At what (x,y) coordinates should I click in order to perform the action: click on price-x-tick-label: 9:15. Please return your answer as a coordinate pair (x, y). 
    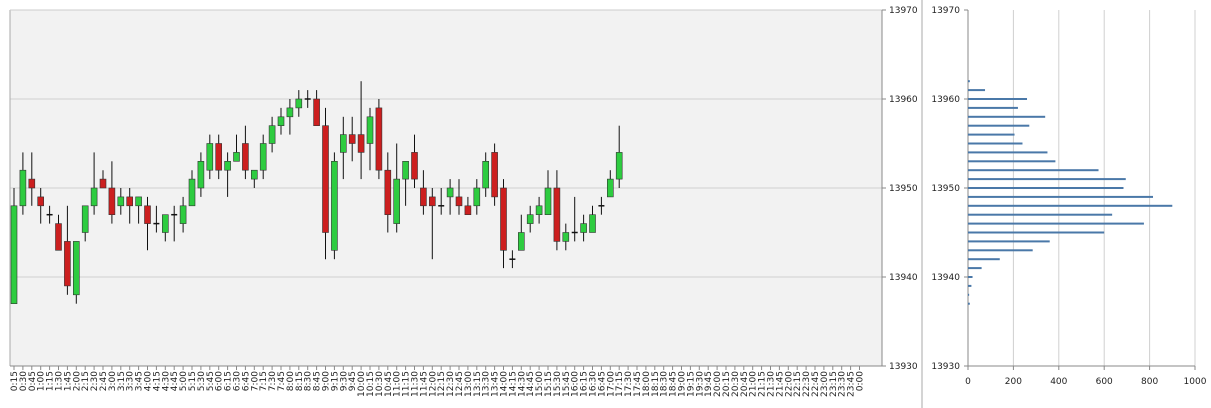
    Looking at the image, I should click on (335, 381).